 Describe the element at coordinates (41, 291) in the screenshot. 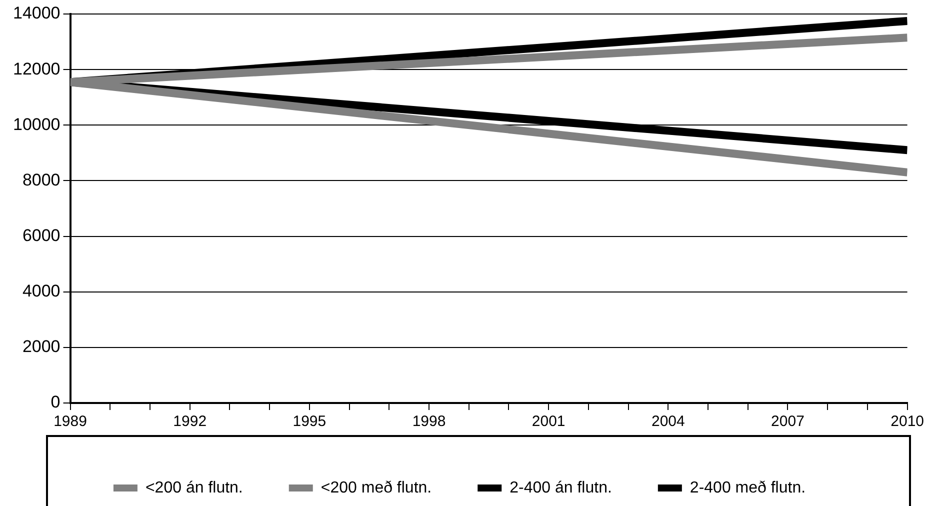

I see `y-tick-label: 4000` at that location.